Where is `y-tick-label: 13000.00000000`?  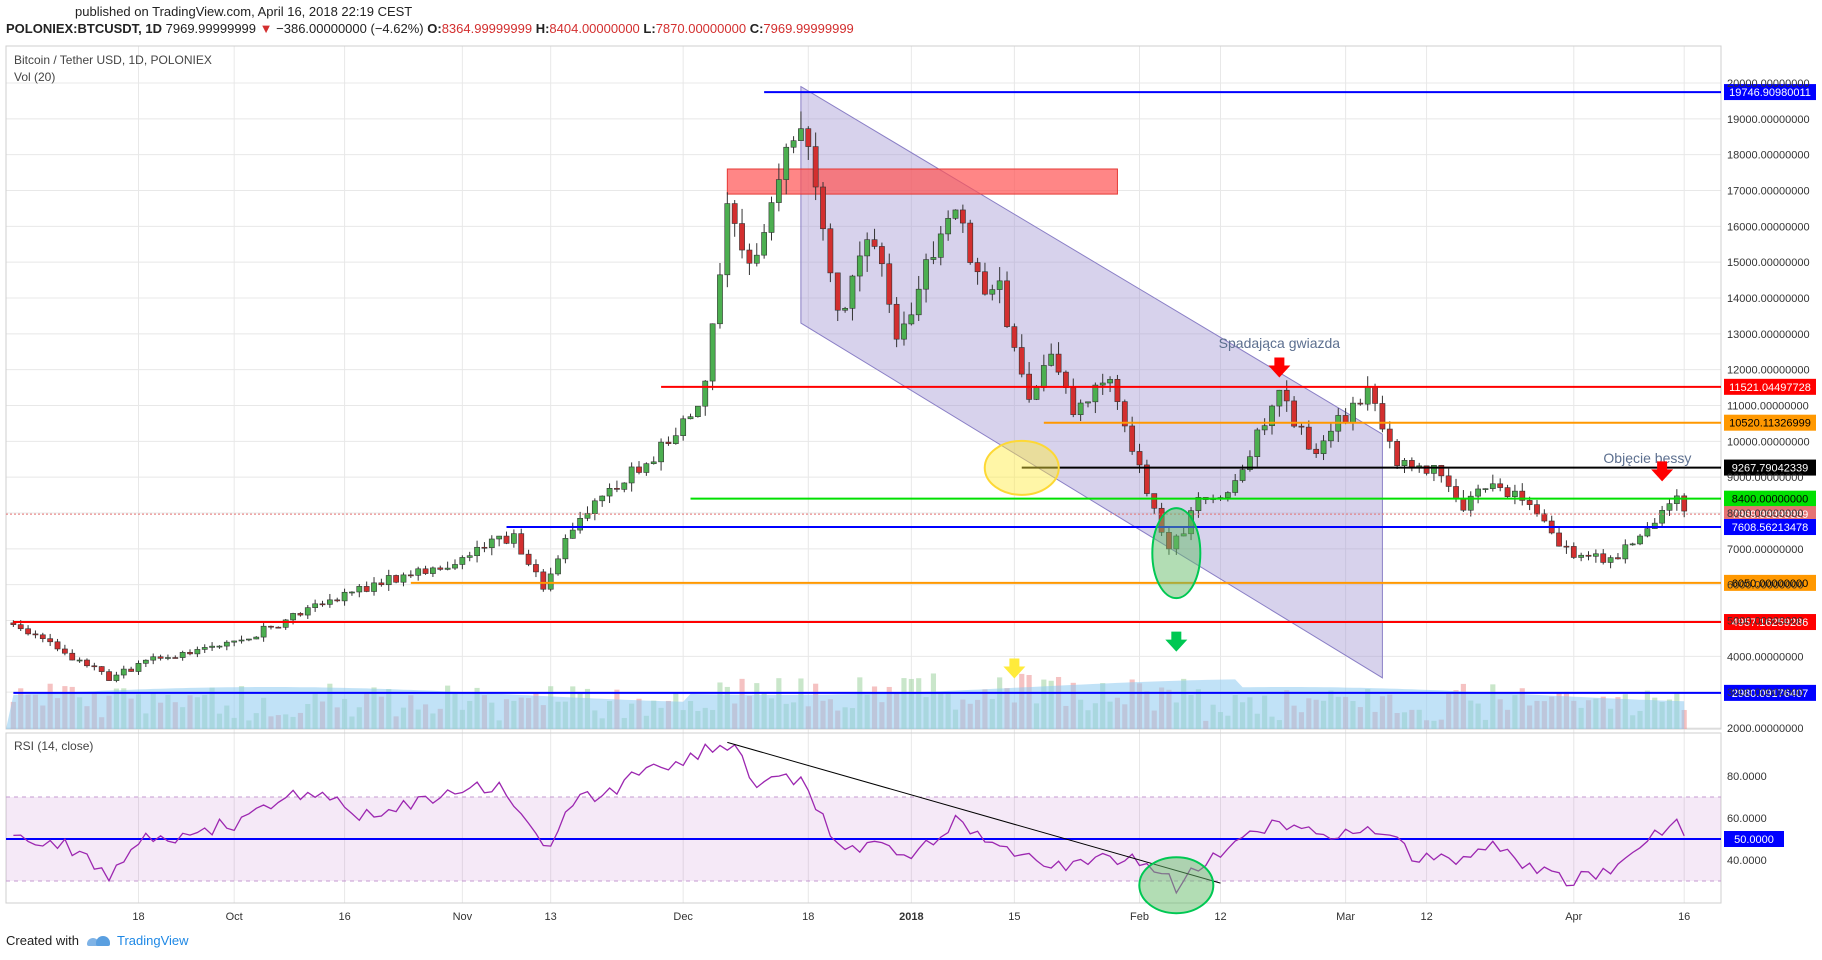 y-tick-label: 13000.00000000 is located at coordinates (1768, 335).